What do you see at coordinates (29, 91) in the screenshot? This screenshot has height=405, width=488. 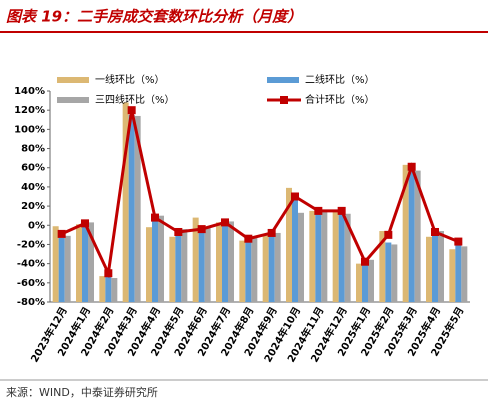 I see `y-tick-label: 140%` at bounding box center [29, 91].